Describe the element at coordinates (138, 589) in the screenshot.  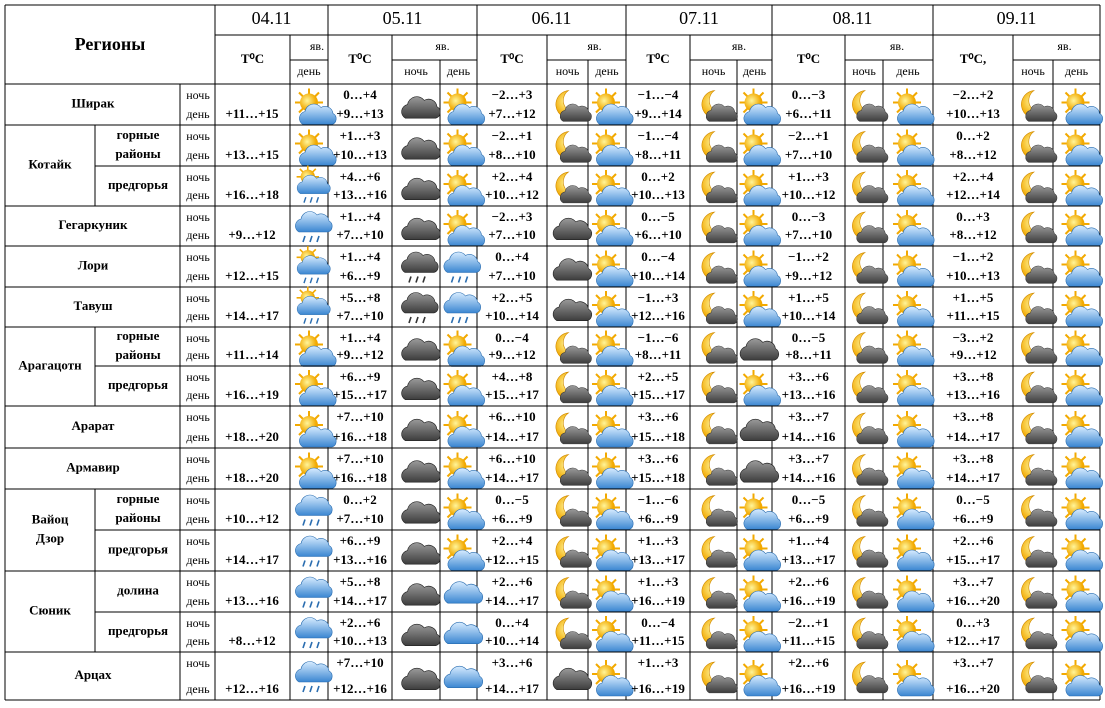
I see `subregion-name: долина` at that location.